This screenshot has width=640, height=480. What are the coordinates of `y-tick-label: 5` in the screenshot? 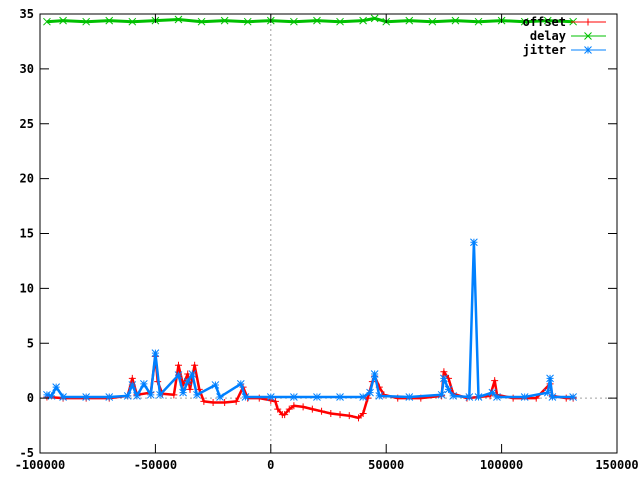 It's located at (30, 343).